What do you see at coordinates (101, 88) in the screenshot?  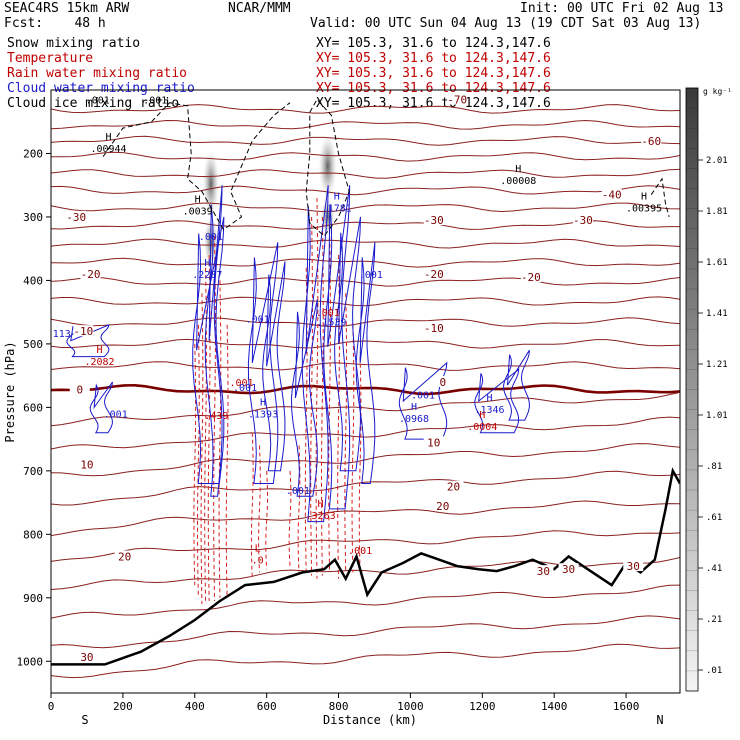 I see `field-cloudwater-name: Cloud water mixing ratio` at bounding box center [101, 88].